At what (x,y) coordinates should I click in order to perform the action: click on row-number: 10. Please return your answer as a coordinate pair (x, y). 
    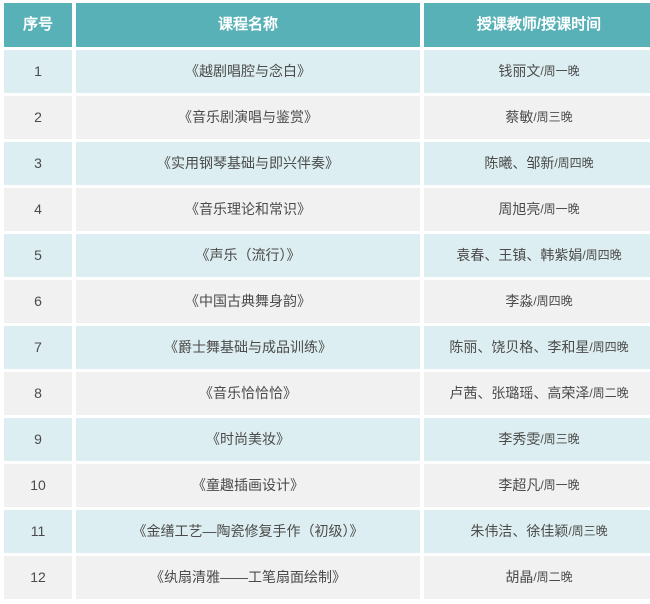
    Looking at the image, I should click on (38, 485).